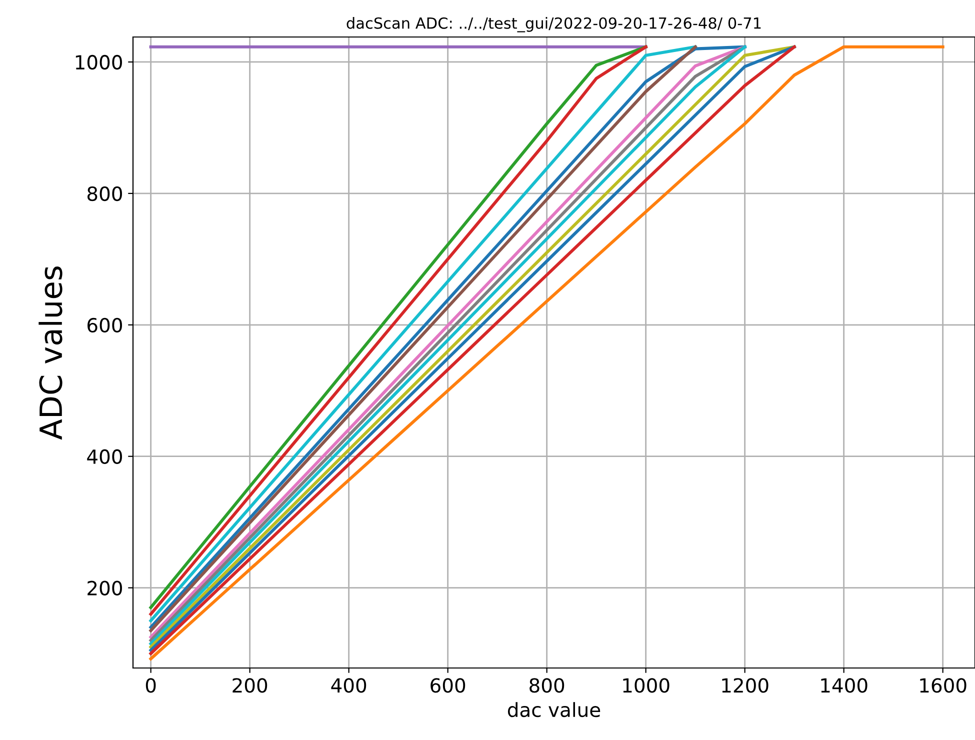  What do you see at coordinates (646, 685) in the screenshot?
I see `x-tick-label: 1000` at bounding box center [646, 685].